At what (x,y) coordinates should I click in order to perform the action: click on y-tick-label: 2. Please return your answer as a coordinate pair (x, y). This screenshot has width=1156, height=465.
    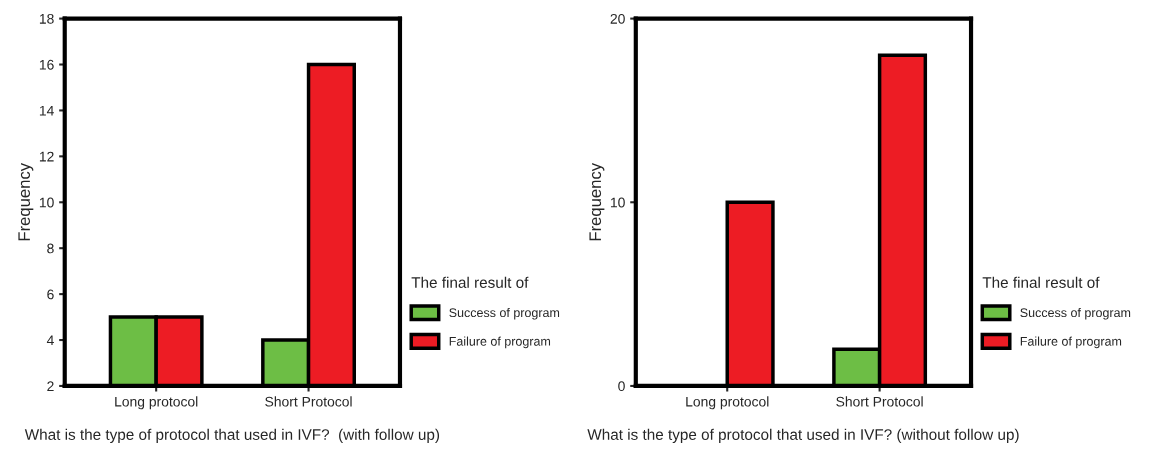
    Looking at the image, I should click on (50, 386).